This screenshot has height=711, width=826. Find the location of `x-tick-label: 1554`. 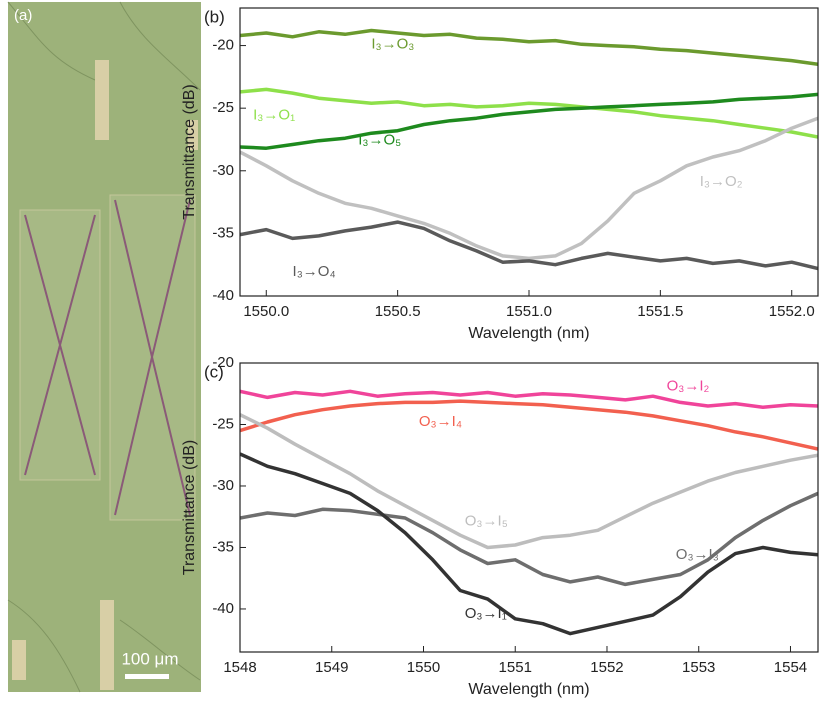

x-tick-label: 1554 is located at coordinates (790, 667).